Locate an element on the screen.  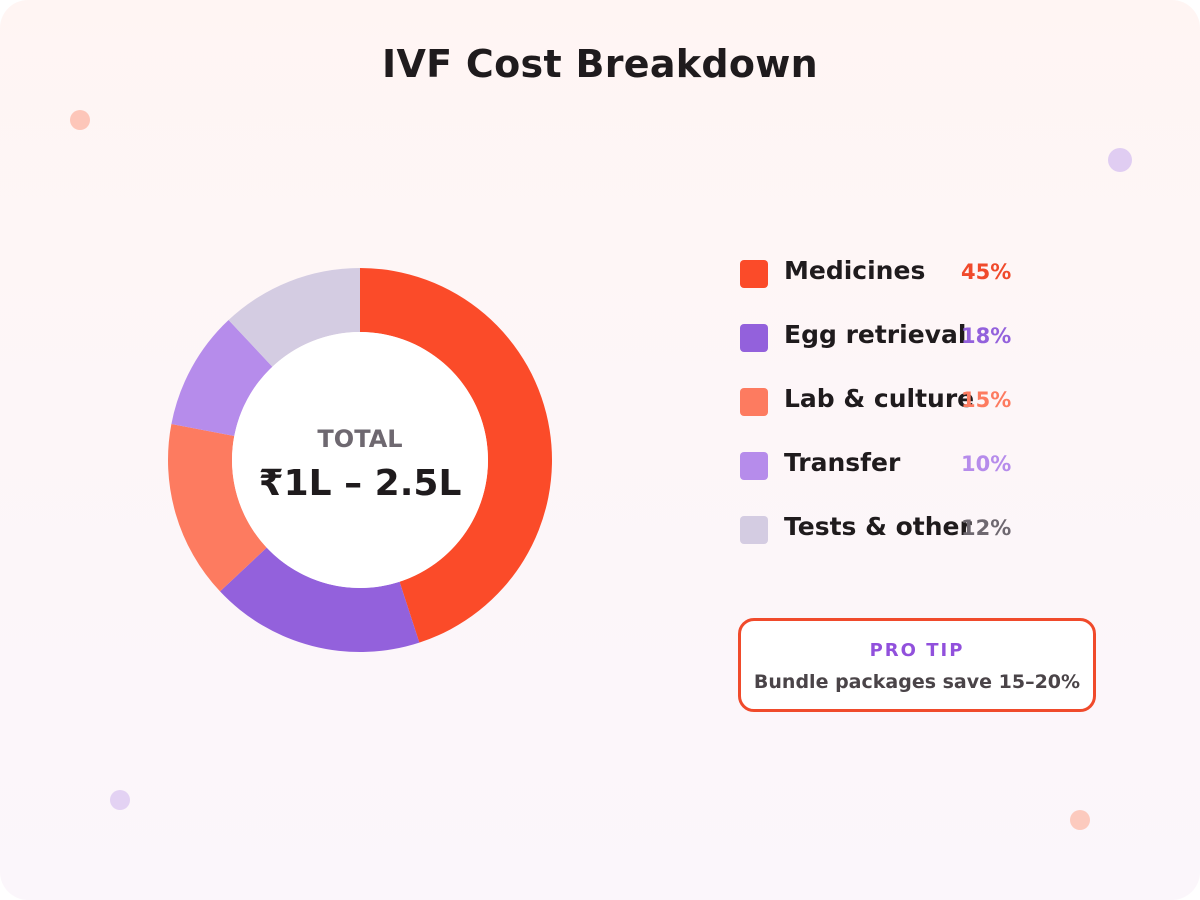
donut-hole is located at coordinates (360, 460).